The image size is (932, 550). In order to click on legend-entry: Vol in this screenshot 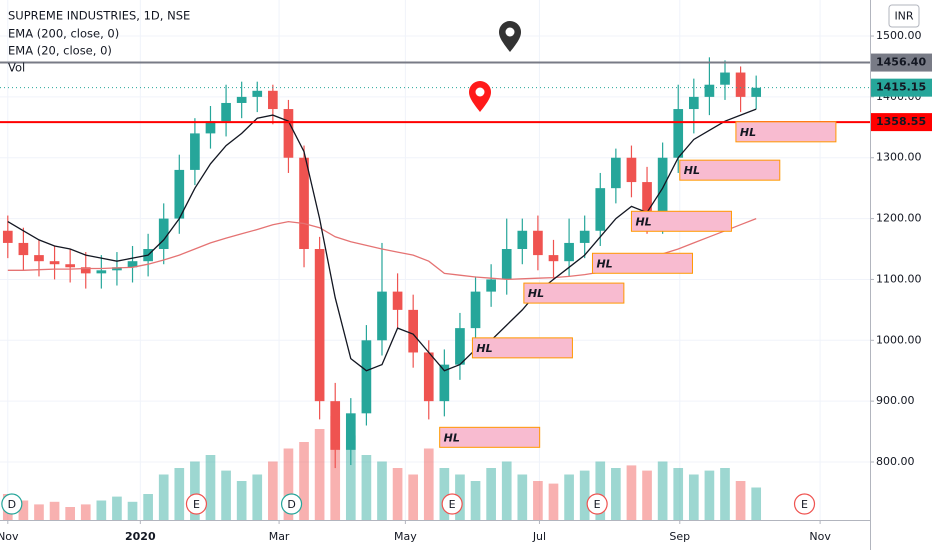, I will do `click(16, 68)`.